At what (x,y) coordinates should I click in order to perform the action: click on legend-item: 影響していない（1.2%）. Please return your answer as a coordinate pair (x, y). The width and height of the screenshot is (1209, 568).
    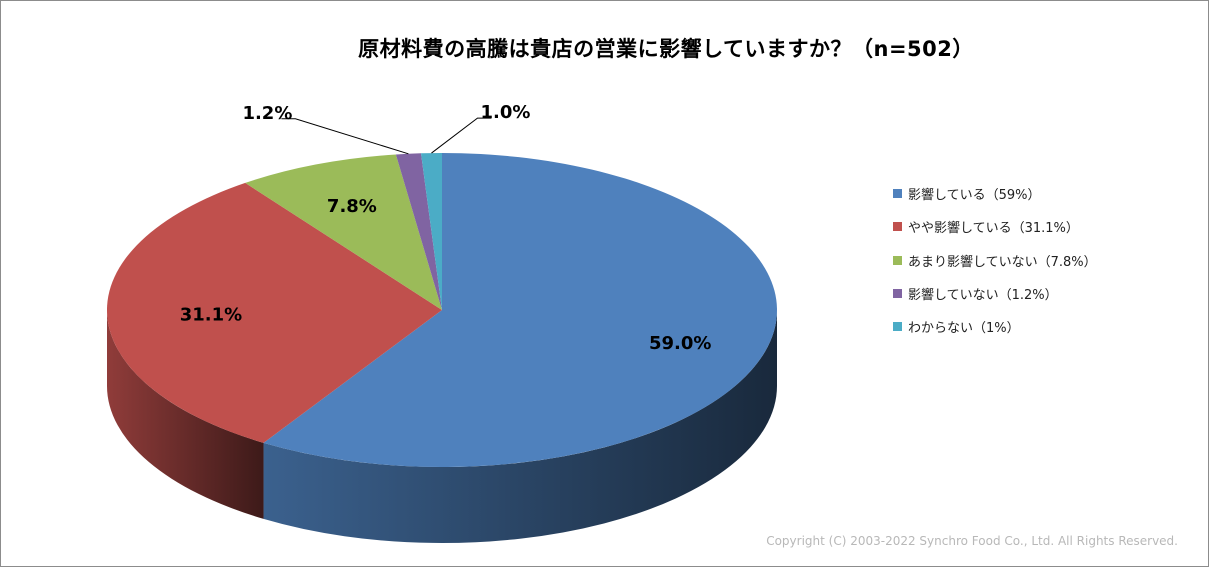
    Looking at the image, I should click on (995, 293).